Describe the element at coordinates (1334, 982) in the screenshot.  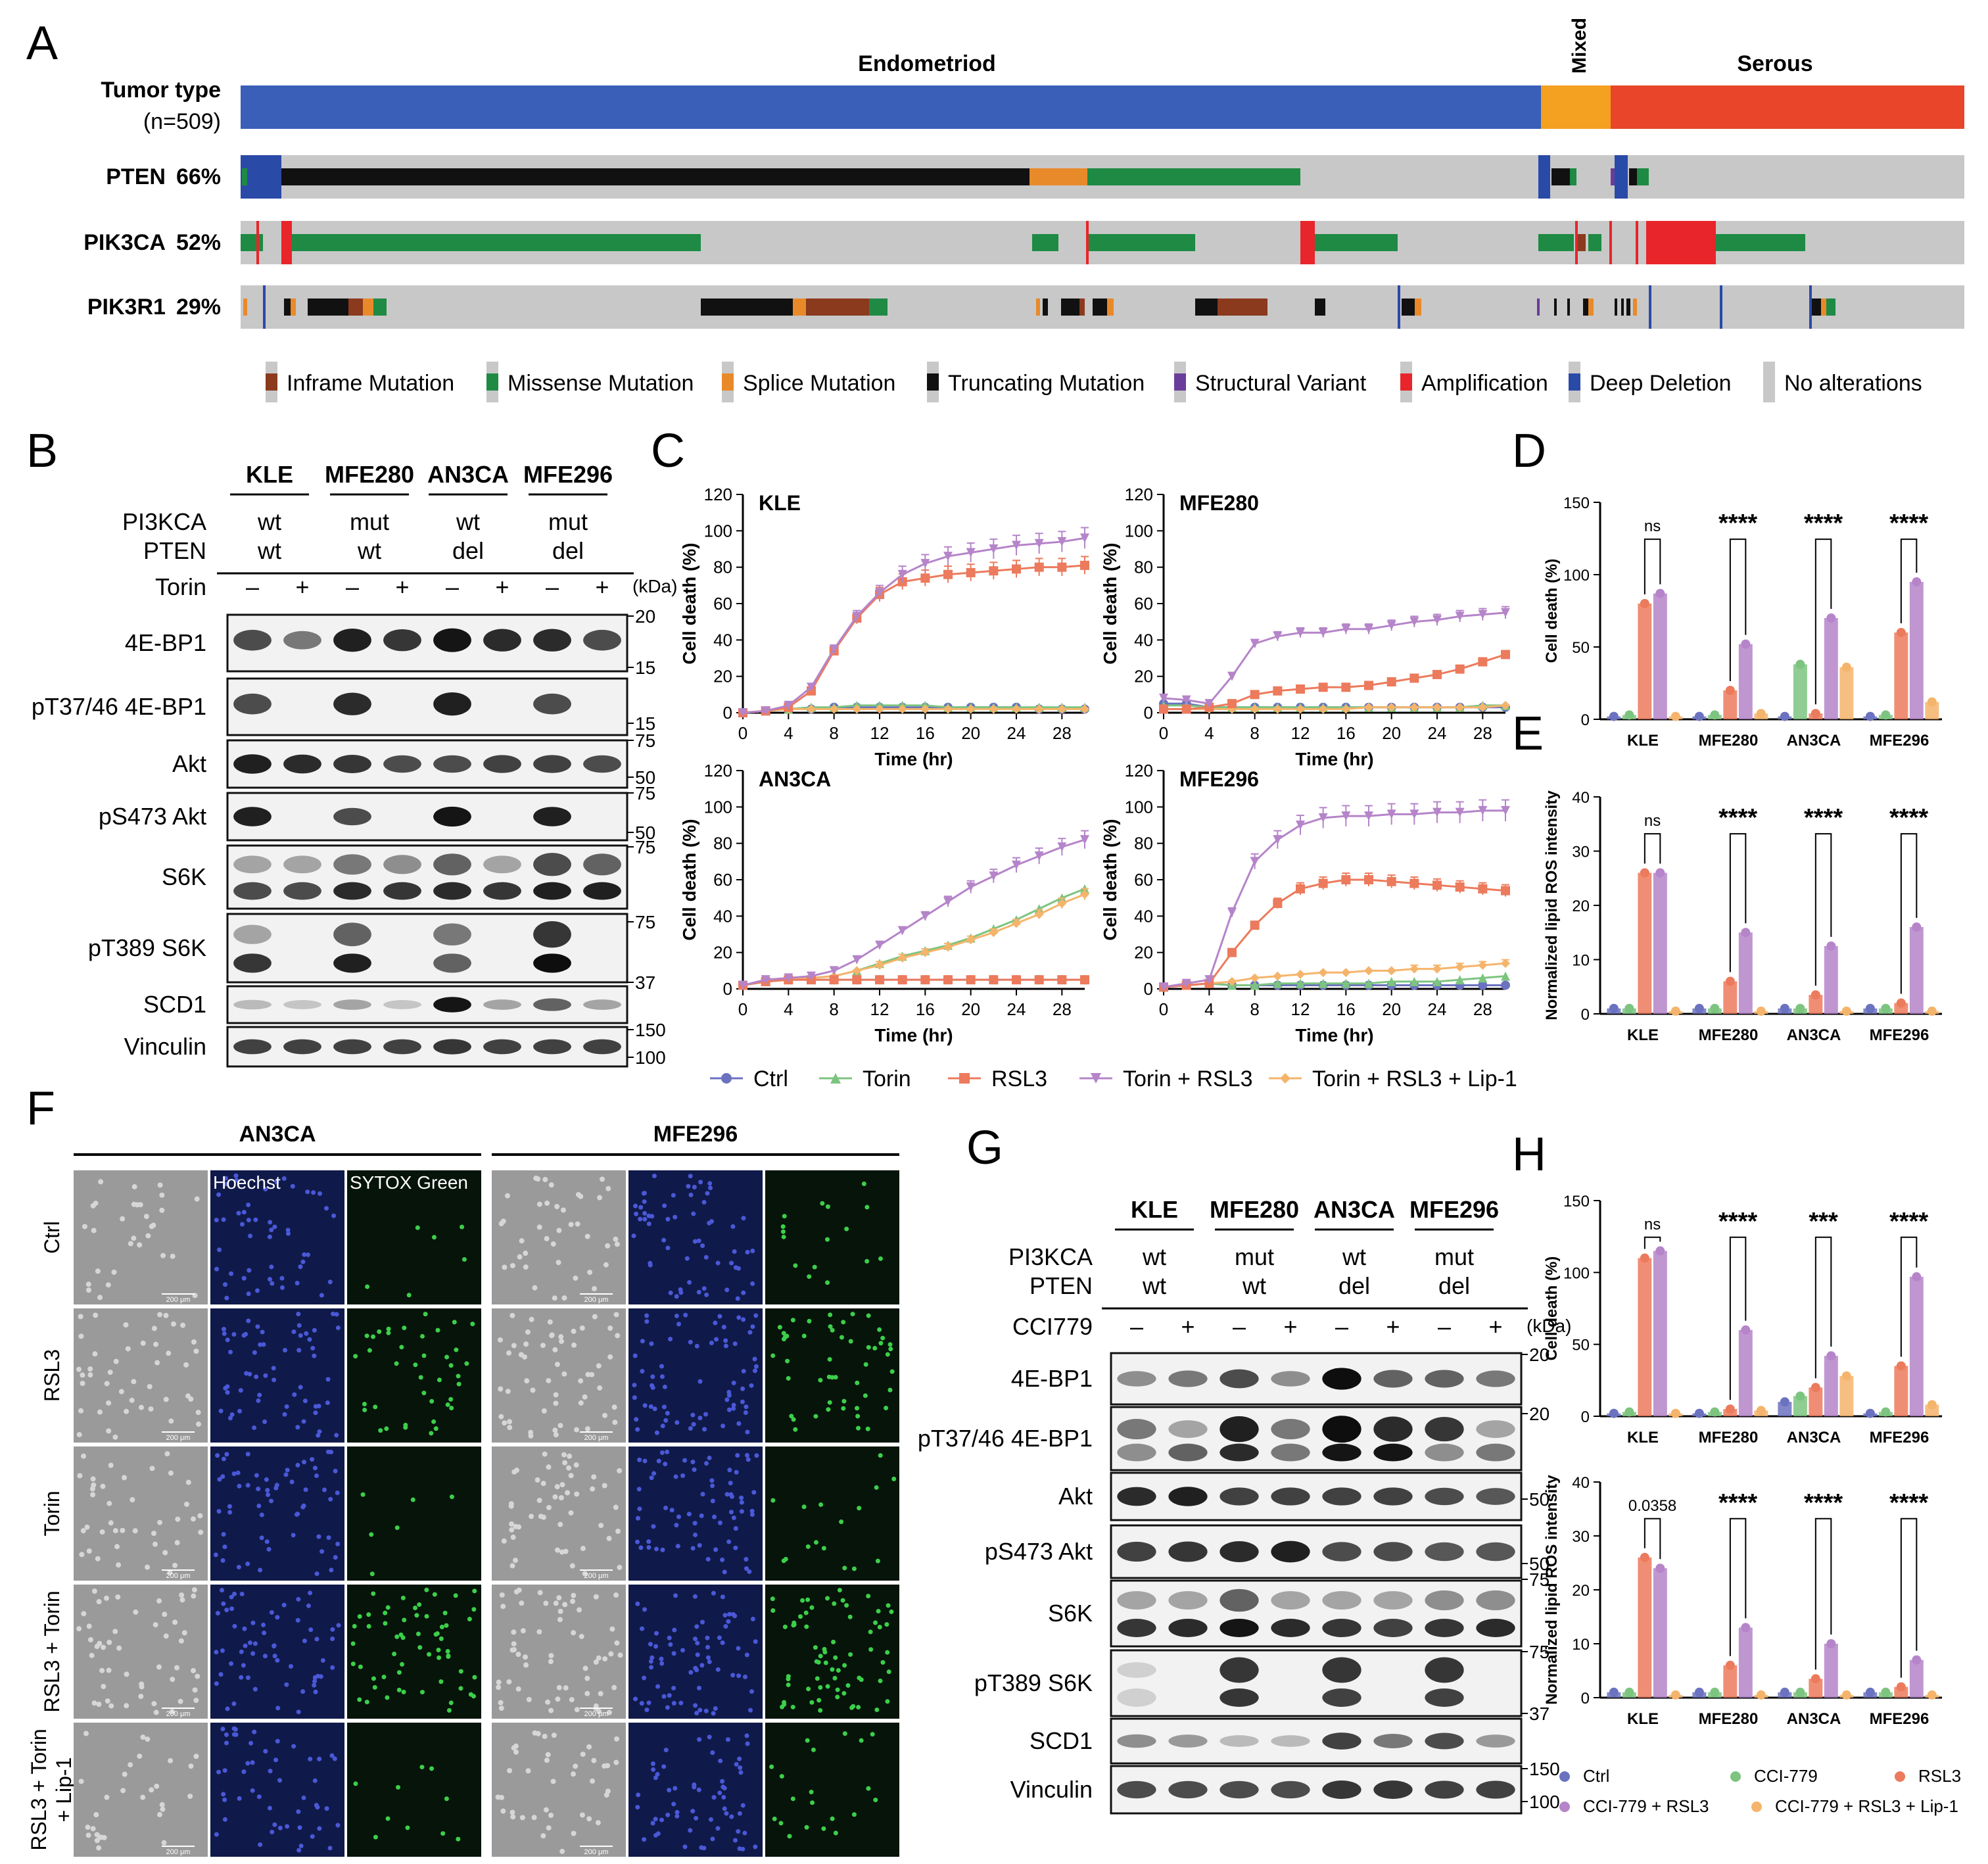
I see `series-line` at that location.